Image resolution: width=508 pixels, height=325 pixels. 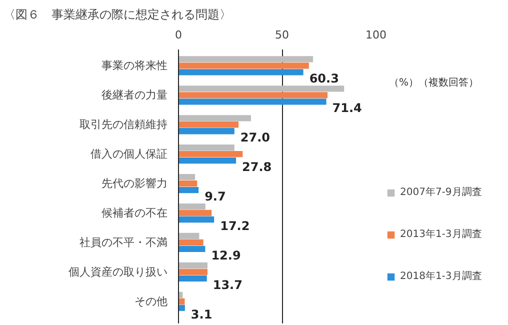 What do you see at coordinates (347, 108) in the screenshot?
I see `data-label: 71.4` at bounding box center [347, 108].